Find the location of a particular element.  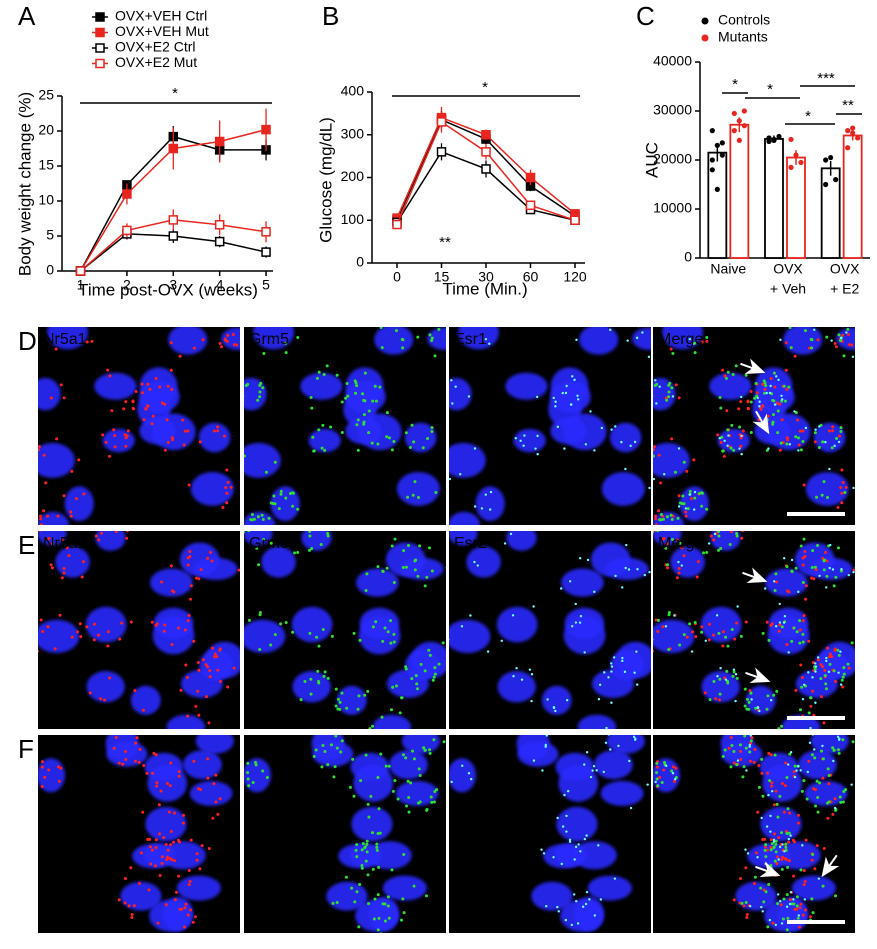

legend-label: OVX+E2 Ctrl is located at coordinates (155, 47).